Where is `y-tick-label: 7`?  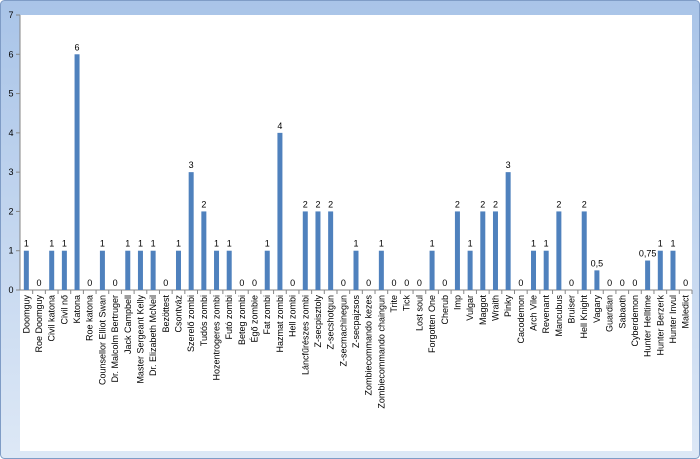 y-tick-label: 7 is located at coordinates (10, 15).